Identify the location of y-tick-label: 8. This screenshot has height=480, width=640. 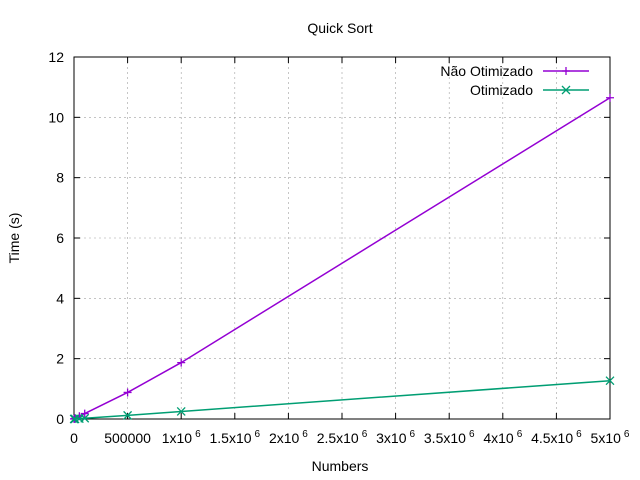
(60, 178).